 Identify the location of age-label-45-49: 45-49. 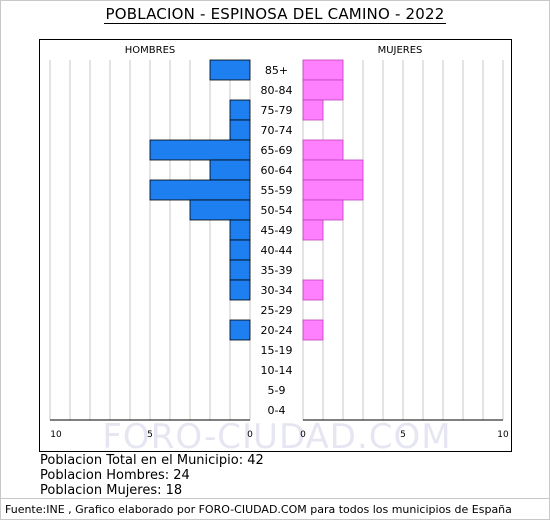
(277, 230).